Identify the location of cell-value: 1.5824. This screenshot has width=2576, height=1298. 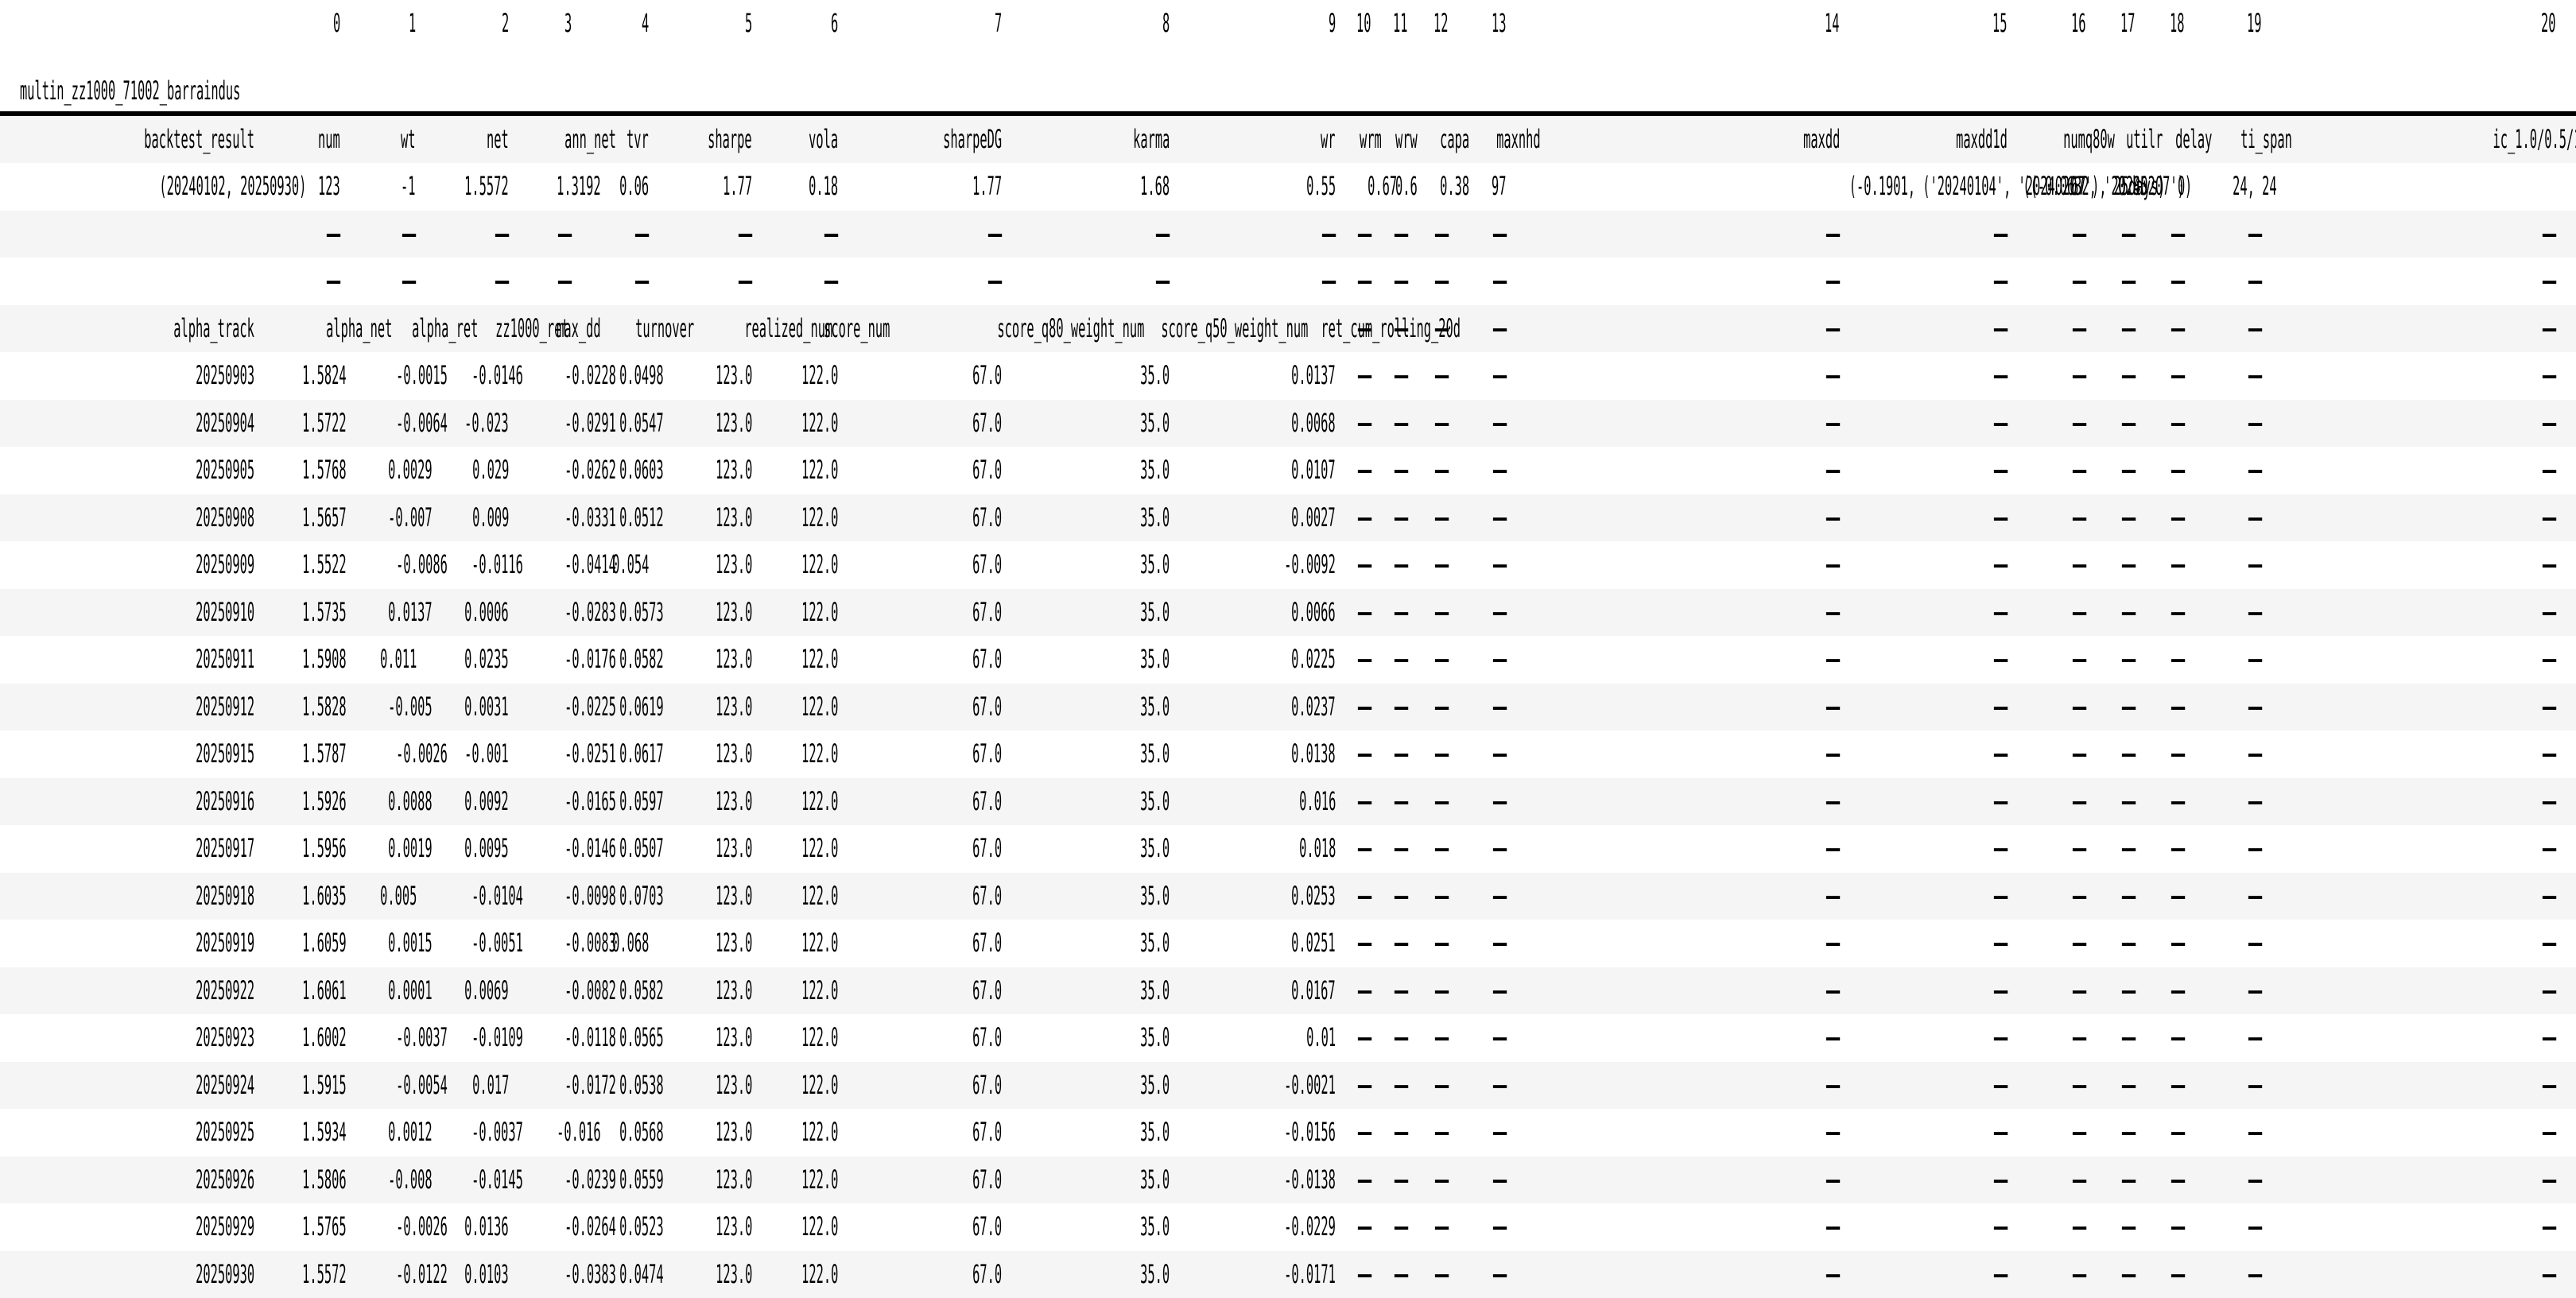
(297, 376).